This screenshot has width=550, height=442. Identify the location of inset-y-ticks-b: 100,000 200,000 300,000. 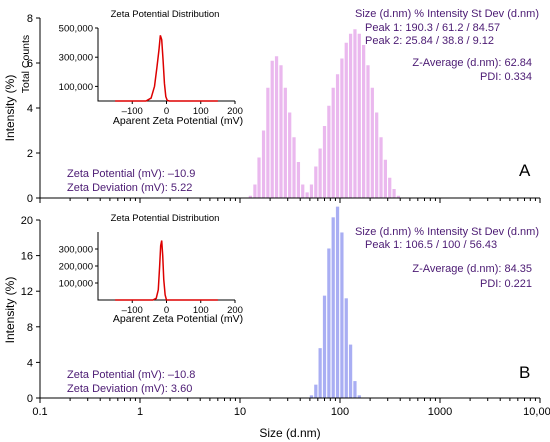
(78, 267).